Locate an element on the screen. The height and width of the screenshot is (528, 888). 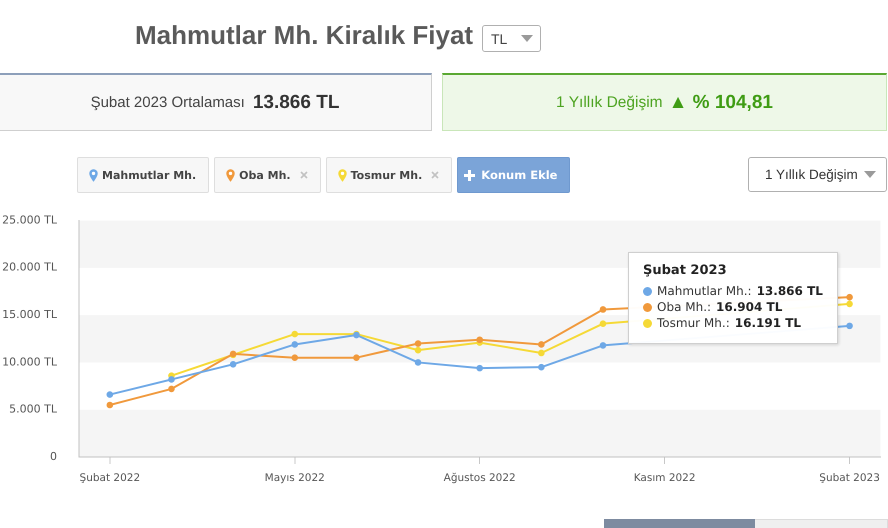
annotation: Şubat 2023 is located at coordinates (685, 270).